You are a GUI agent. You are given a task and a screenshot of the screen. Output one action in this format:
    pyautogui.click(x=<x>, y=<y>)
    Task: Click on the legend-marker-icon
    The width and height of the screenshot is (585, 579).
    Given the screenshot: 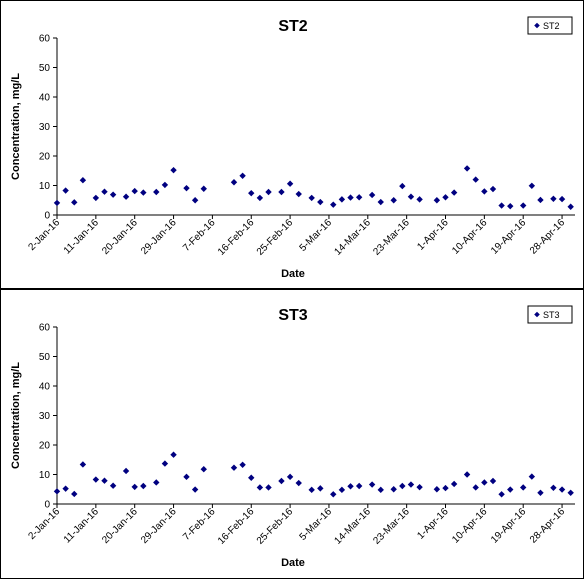 What is the action you would take?
    pyautogui.click(x=537, y=25)
    